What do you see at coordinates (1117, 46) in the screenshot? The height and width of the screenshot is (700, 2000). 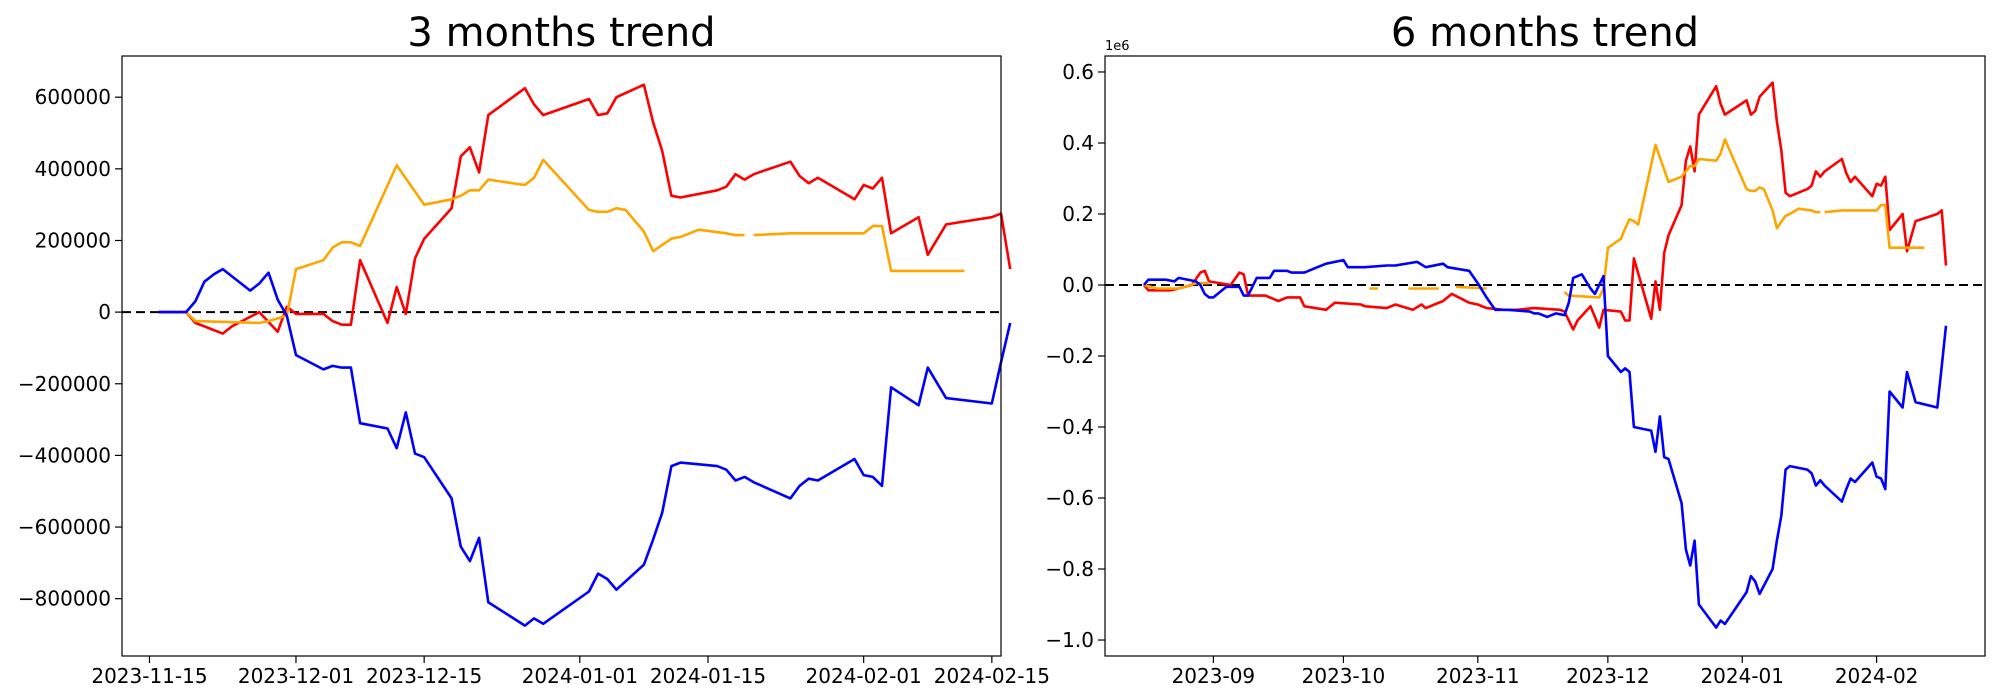 I see `y-axis-offset-label: 1e6` at bounding box center [1117, 46].